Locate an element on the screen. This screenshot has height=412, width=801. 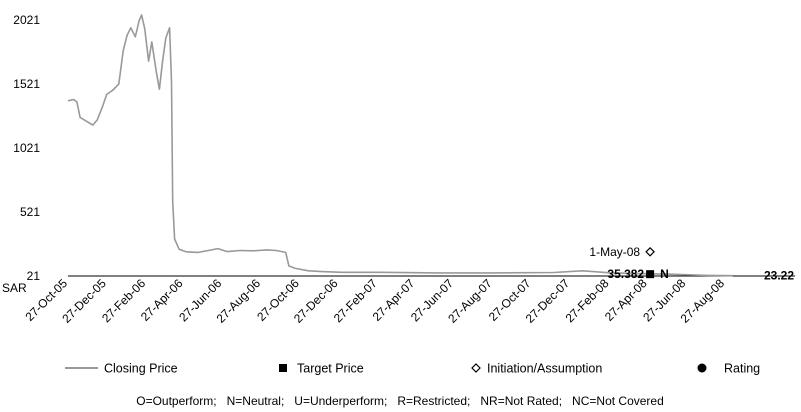
y-axis-unit: SAR is located at coordinates (14, 288).